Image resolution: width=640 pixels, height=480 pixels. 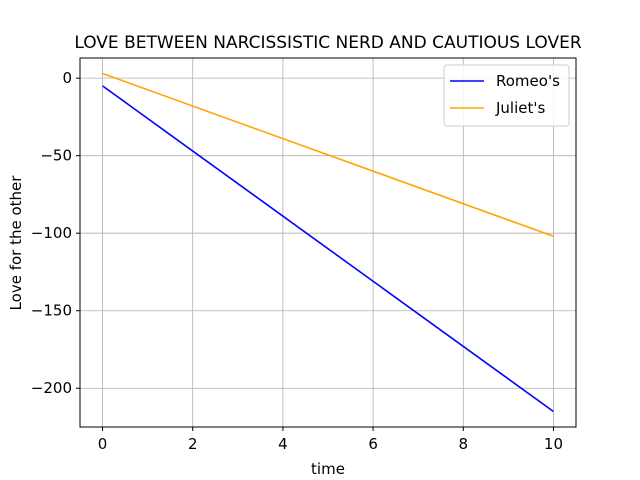 I want to click on x-tick-label: 10, so click(x=553, y=444).